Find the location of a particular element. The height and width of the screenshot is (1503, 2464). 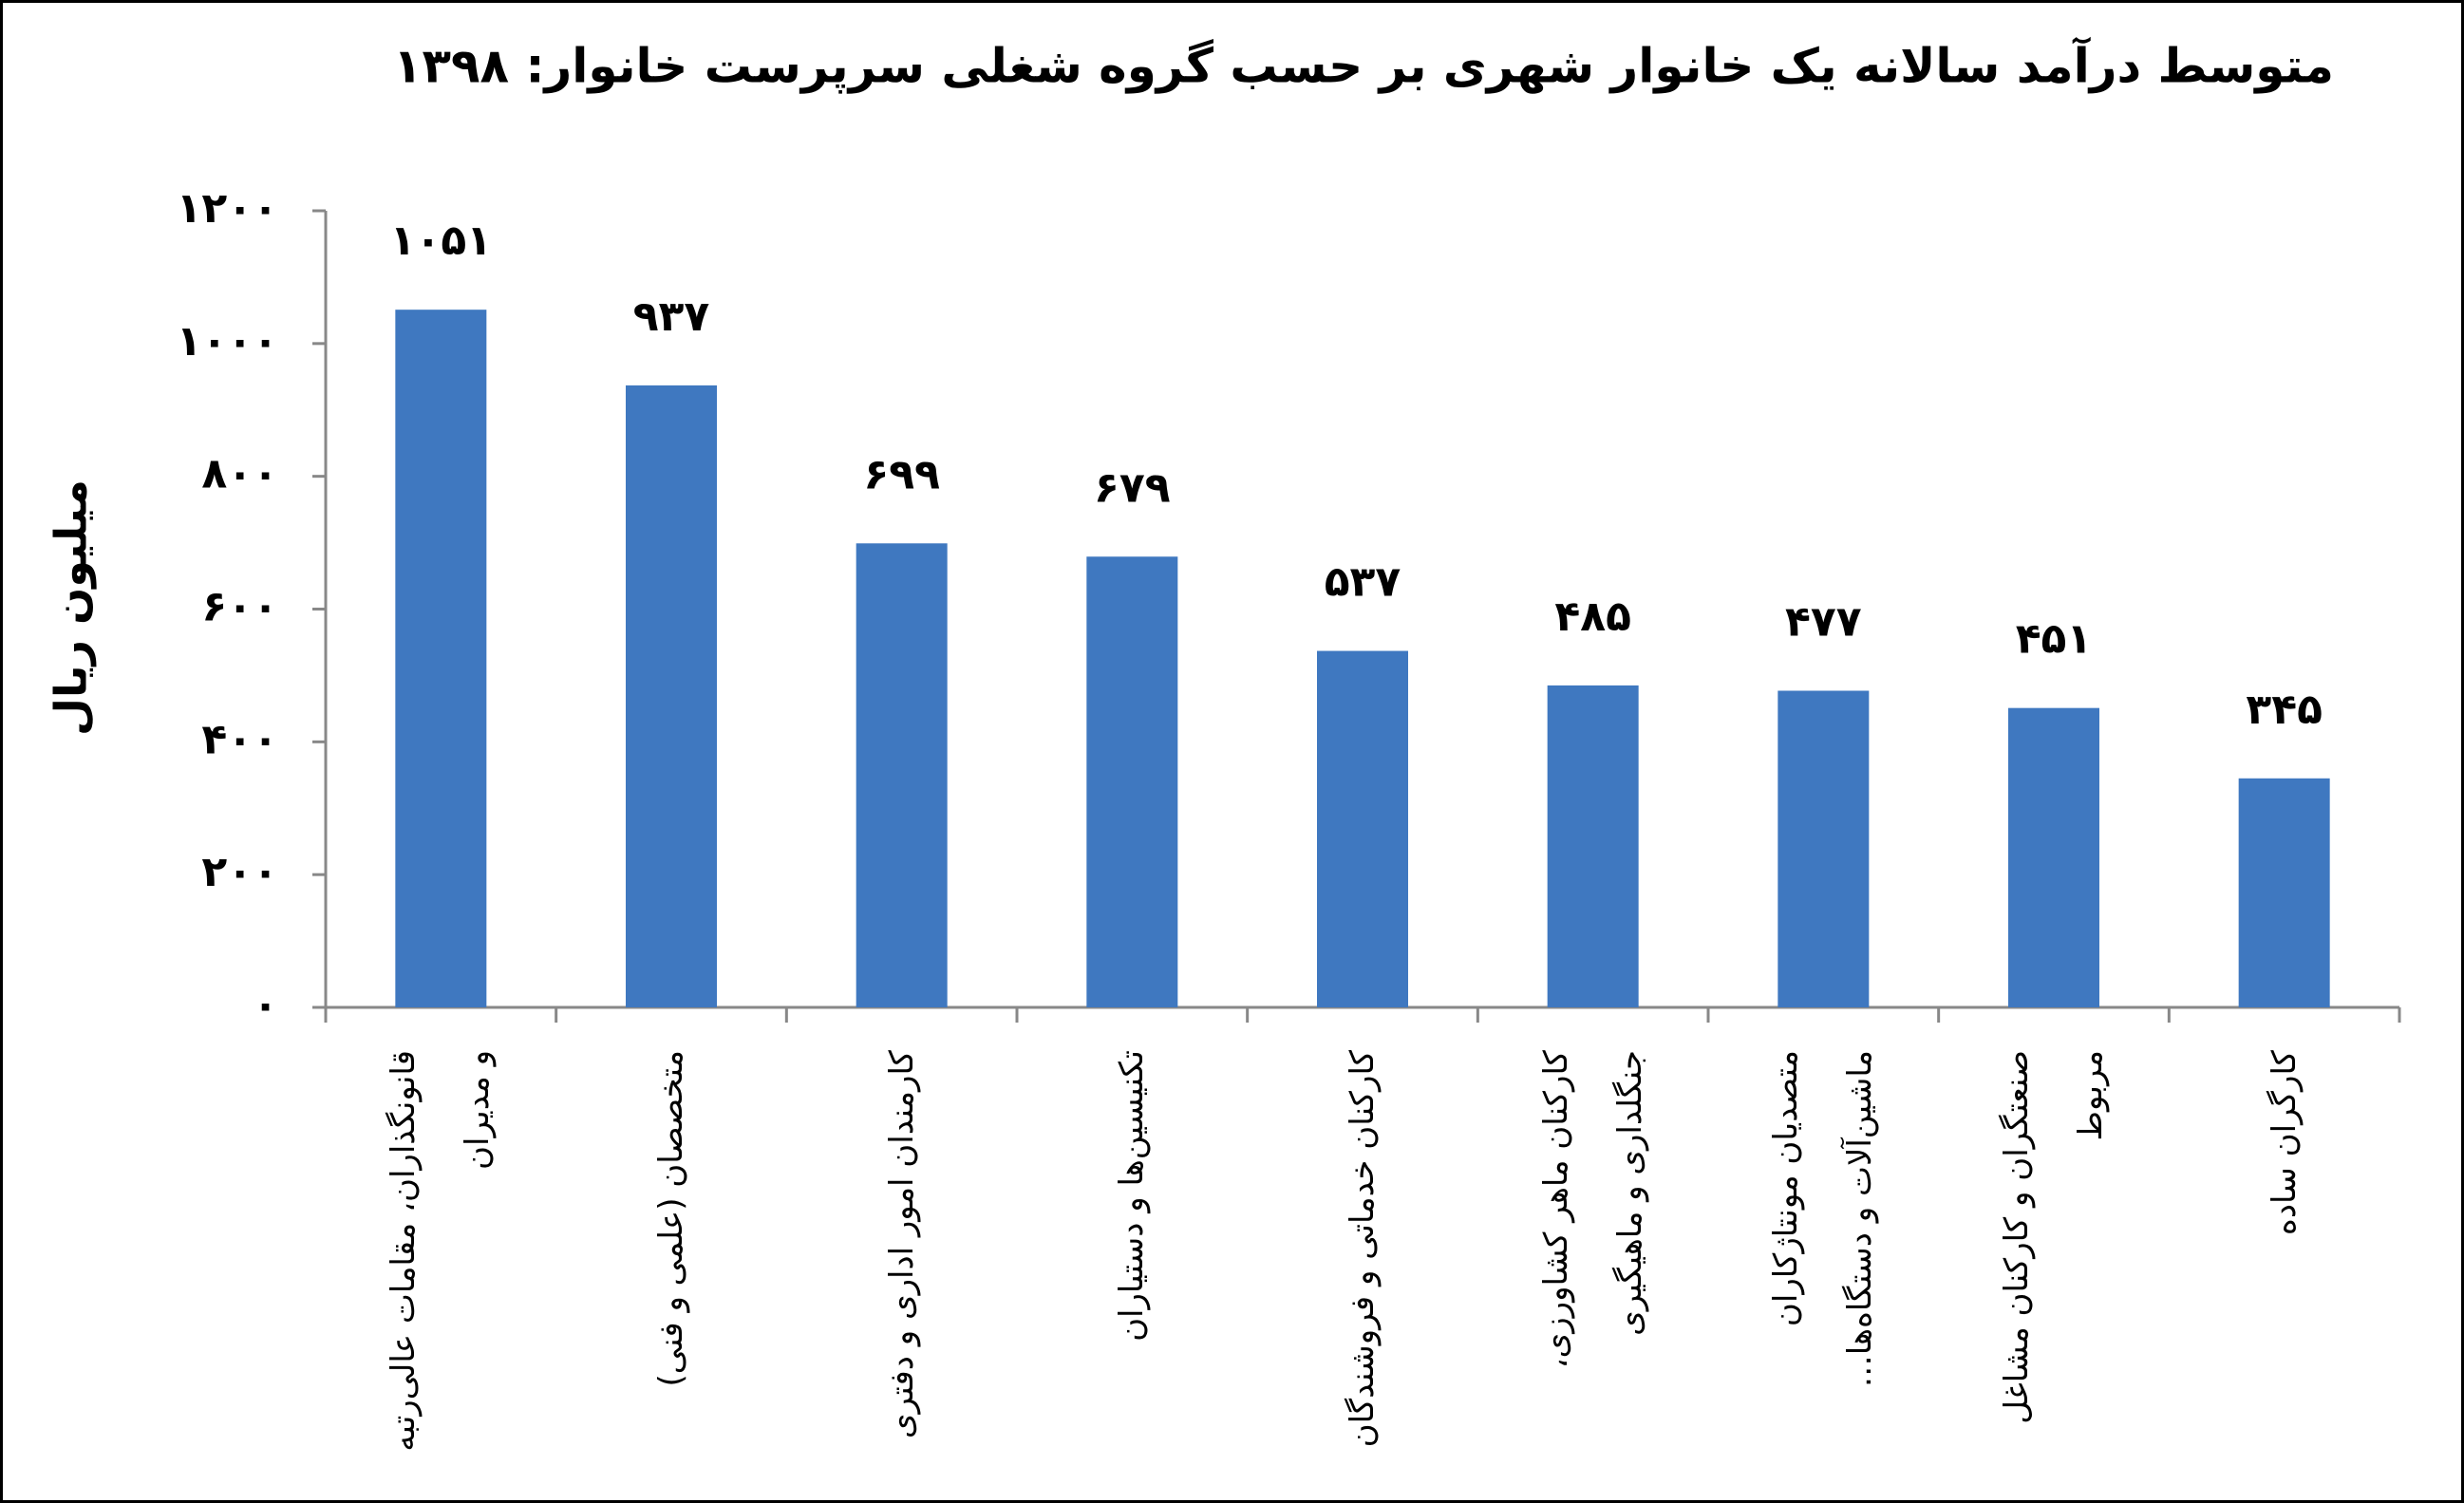

value-label: ۴۸۵ is located at coordinates (1592, 616).